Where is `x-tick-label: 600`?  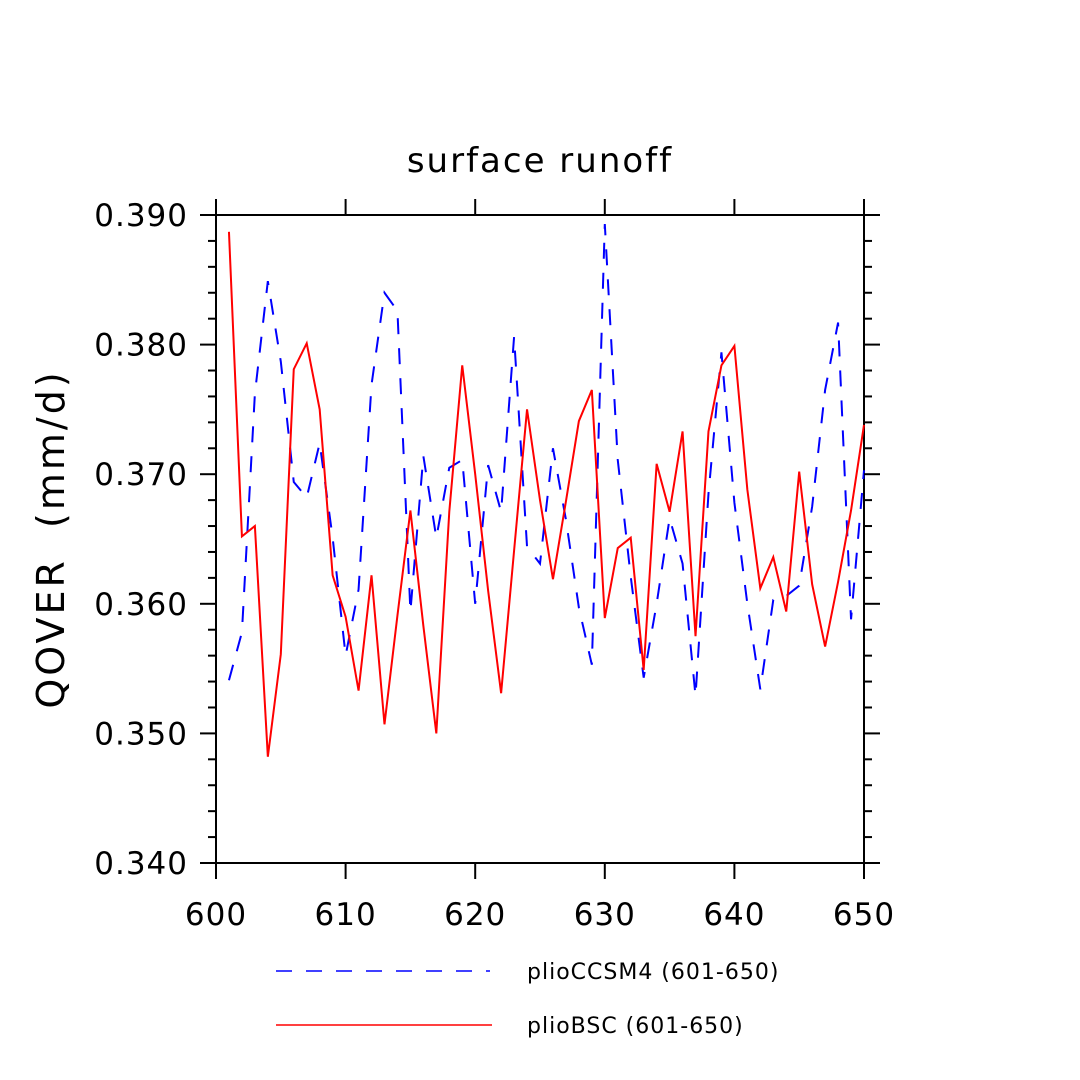
x-tick-label: 600 is located at coordinates (216, 915).